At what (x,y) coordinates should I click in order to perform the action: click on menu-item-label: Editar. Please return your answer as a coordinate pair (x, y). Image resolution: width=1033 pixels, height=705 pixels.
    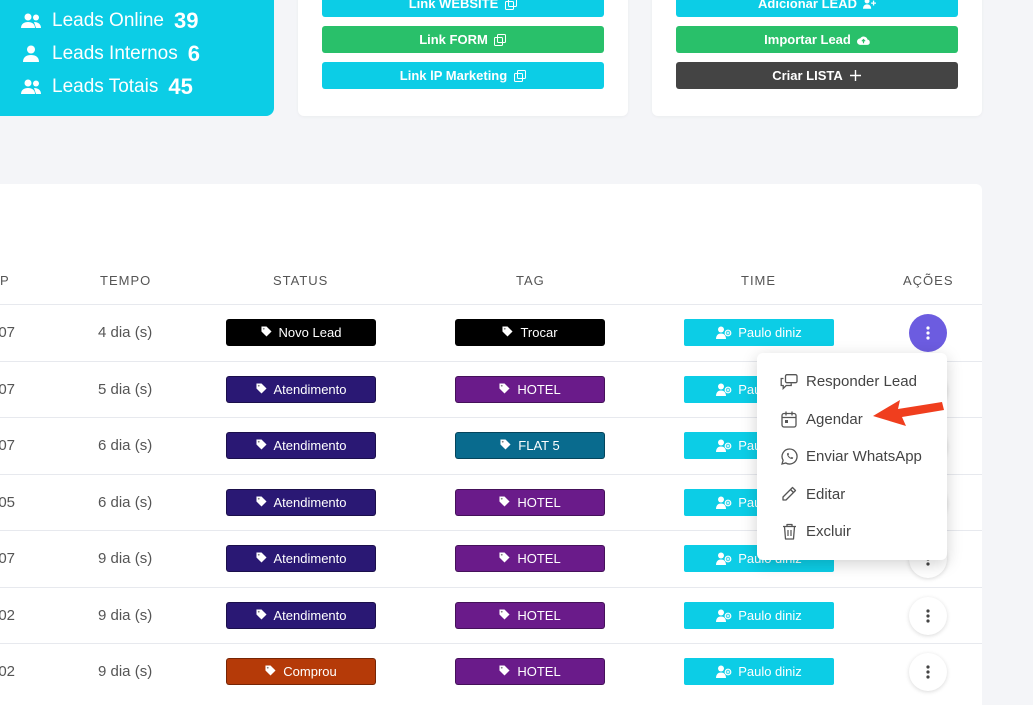
    Looking at the image, I should click on (826, 494).